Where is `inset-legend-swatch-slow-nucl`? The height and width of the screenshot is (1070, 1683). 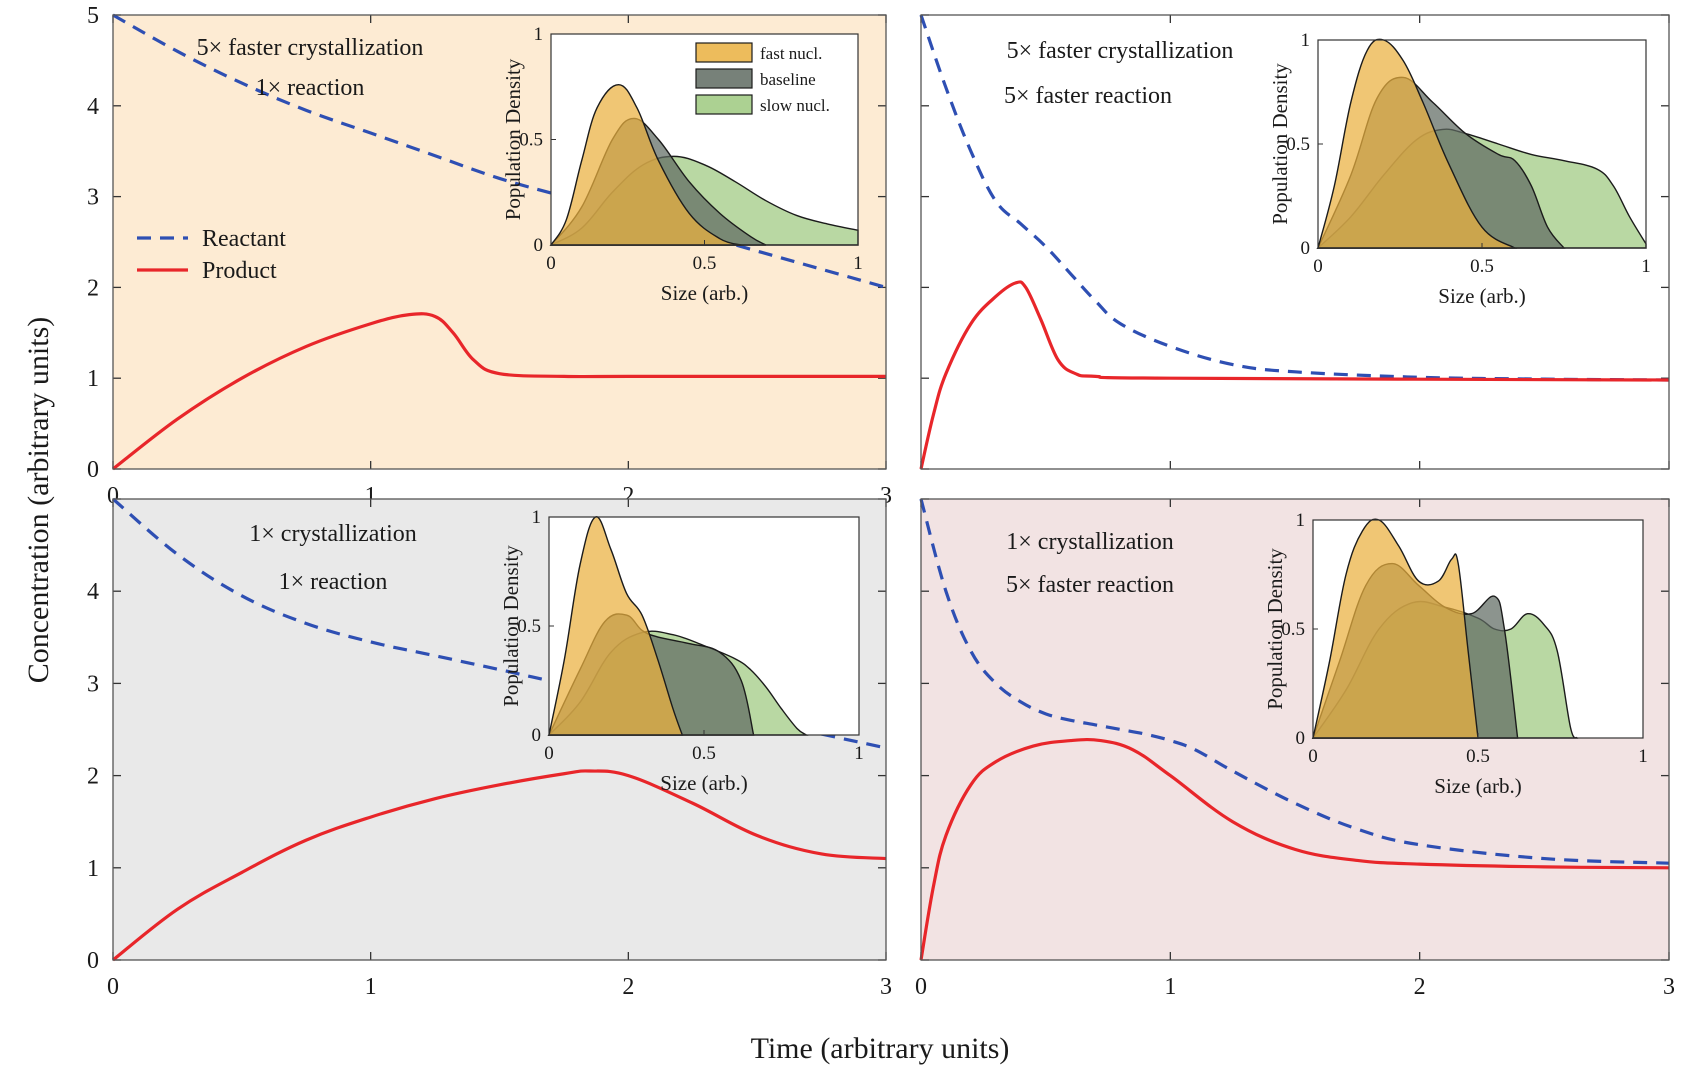
inset-legend-swatch-slow-nucl is located at coordinates (724, 104).